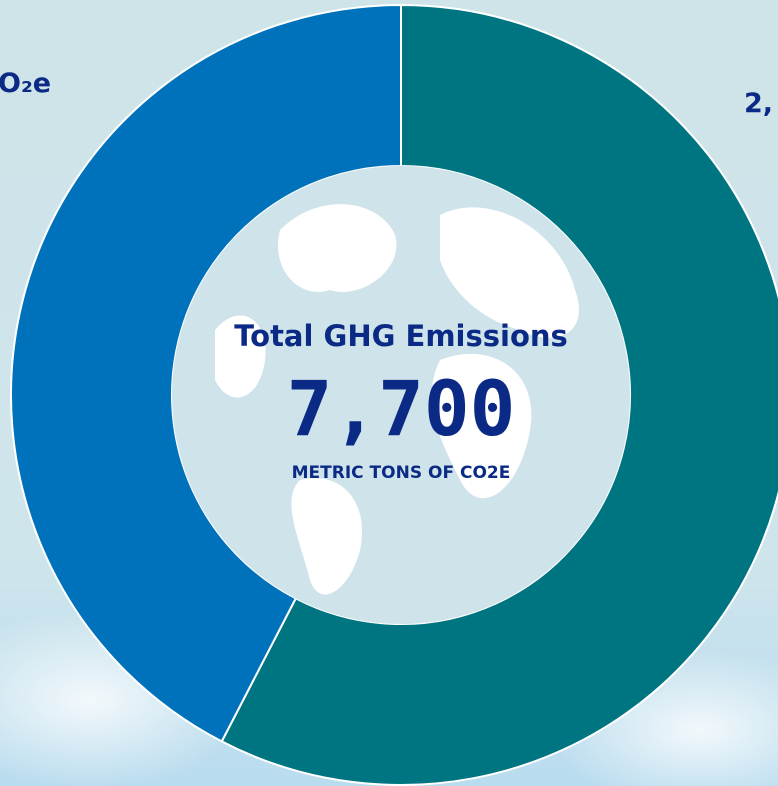 The image size is (778, 786). I want to click on center-total: 7,700, so click(401, 408).